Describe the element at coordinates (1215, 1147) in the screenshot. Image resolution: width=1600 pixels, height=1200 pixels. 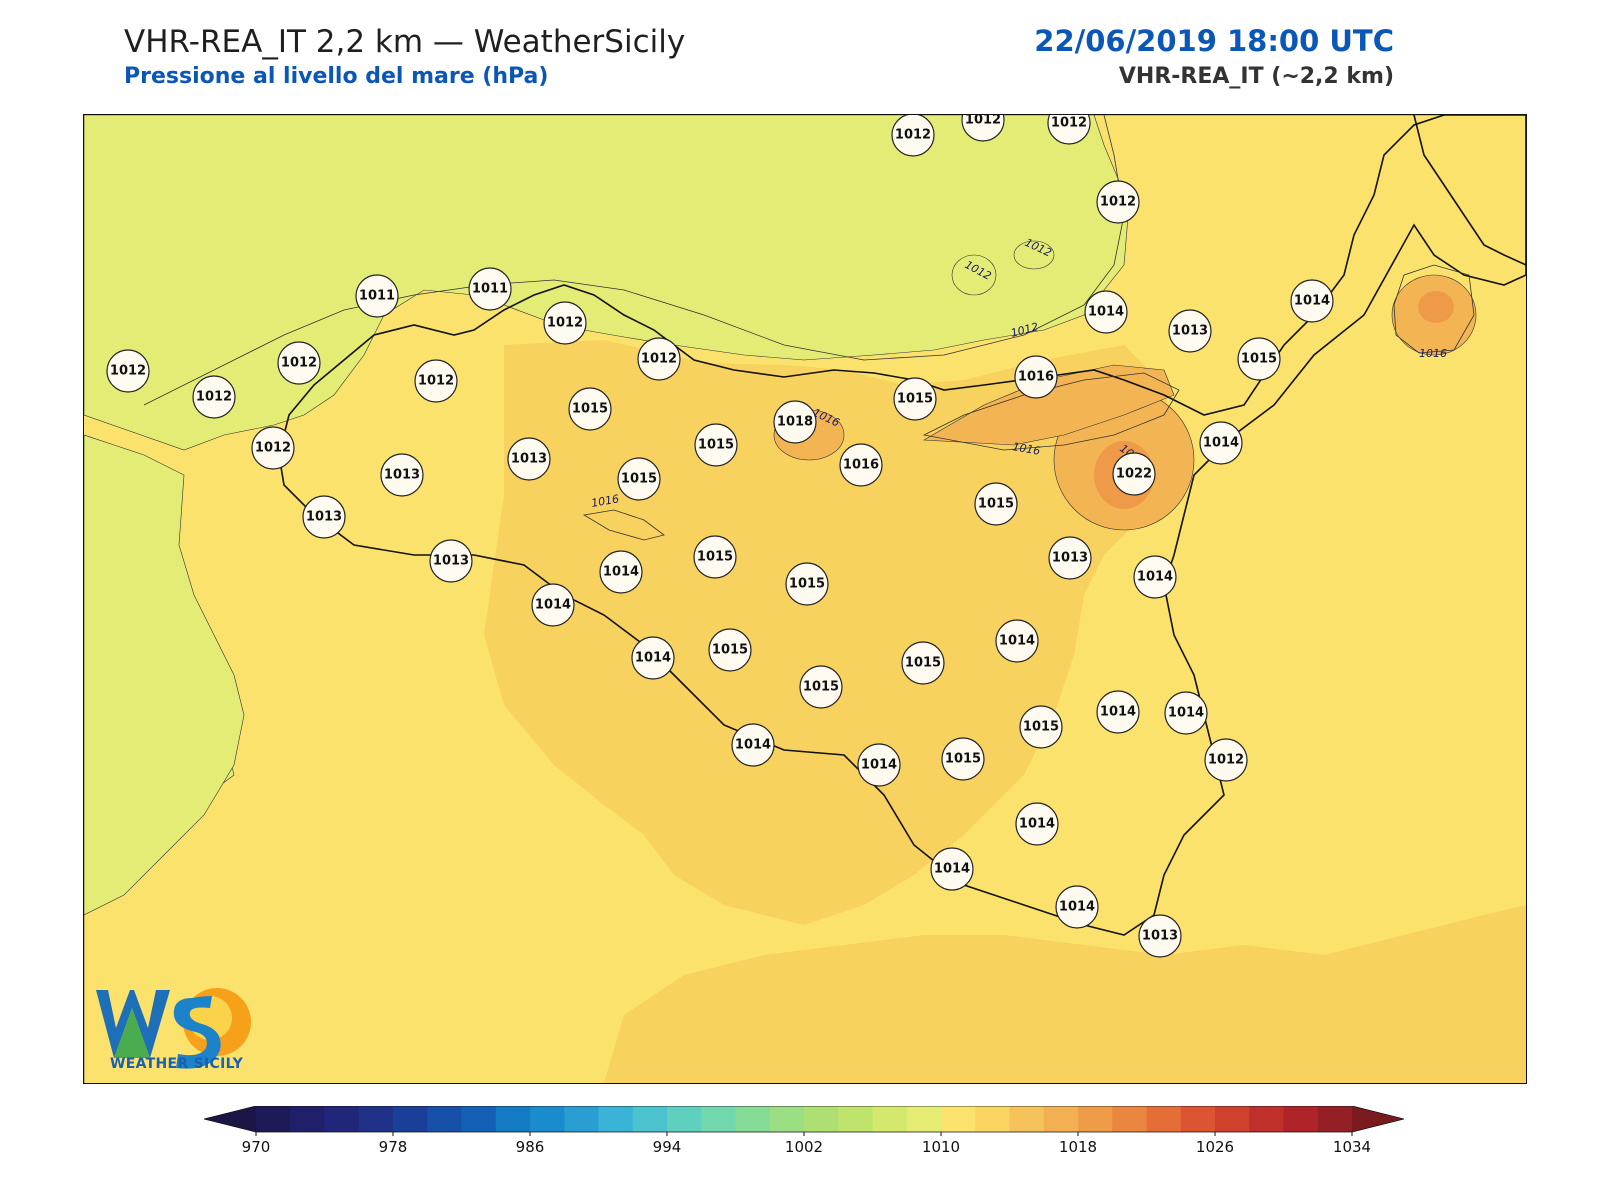
I see `colorbar-tick-label: 1026` at that location.